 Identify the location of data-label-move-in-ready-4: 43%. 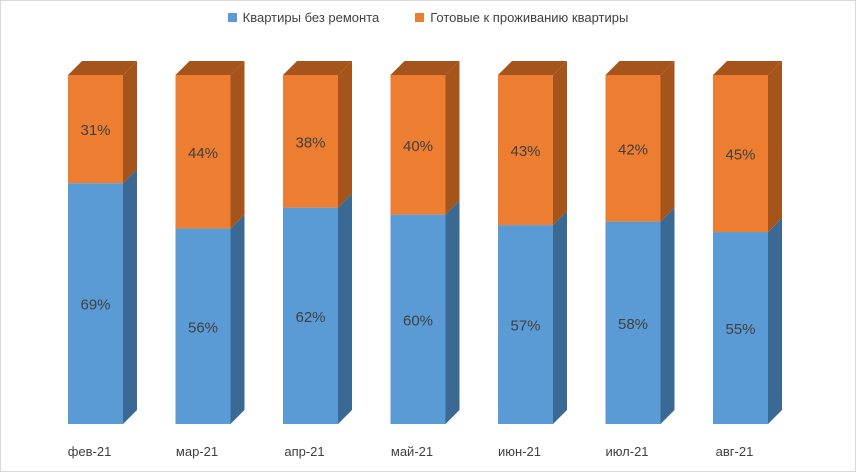
(525, 151).